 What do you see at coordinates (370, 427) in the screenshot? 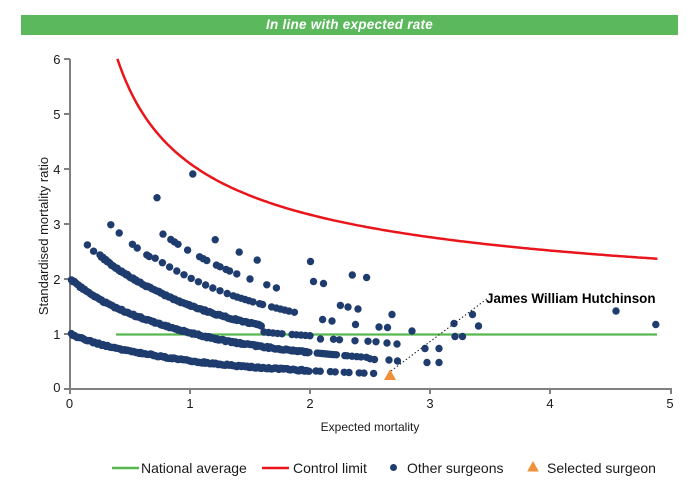
I see `svg-text: Expected mortality` at bounding box center [370, 427].